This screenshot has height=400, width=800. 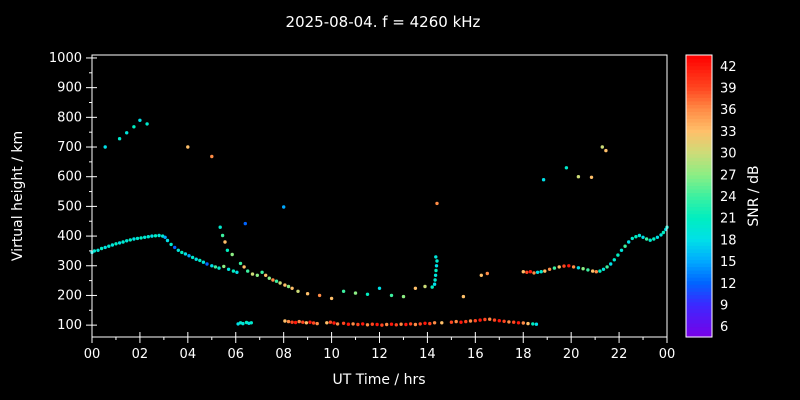 I want to click on colorbar-border, so click(x=699, y=196).